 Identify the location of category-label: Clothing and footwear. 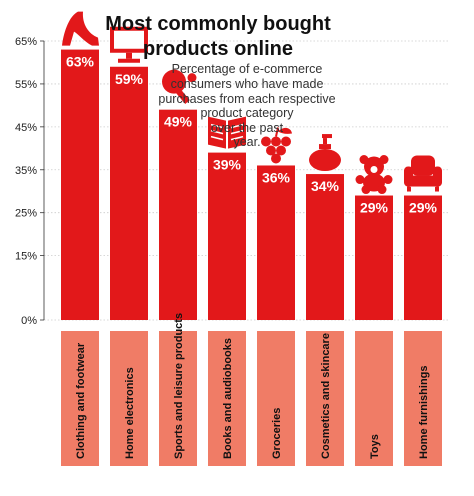
(81, 400).